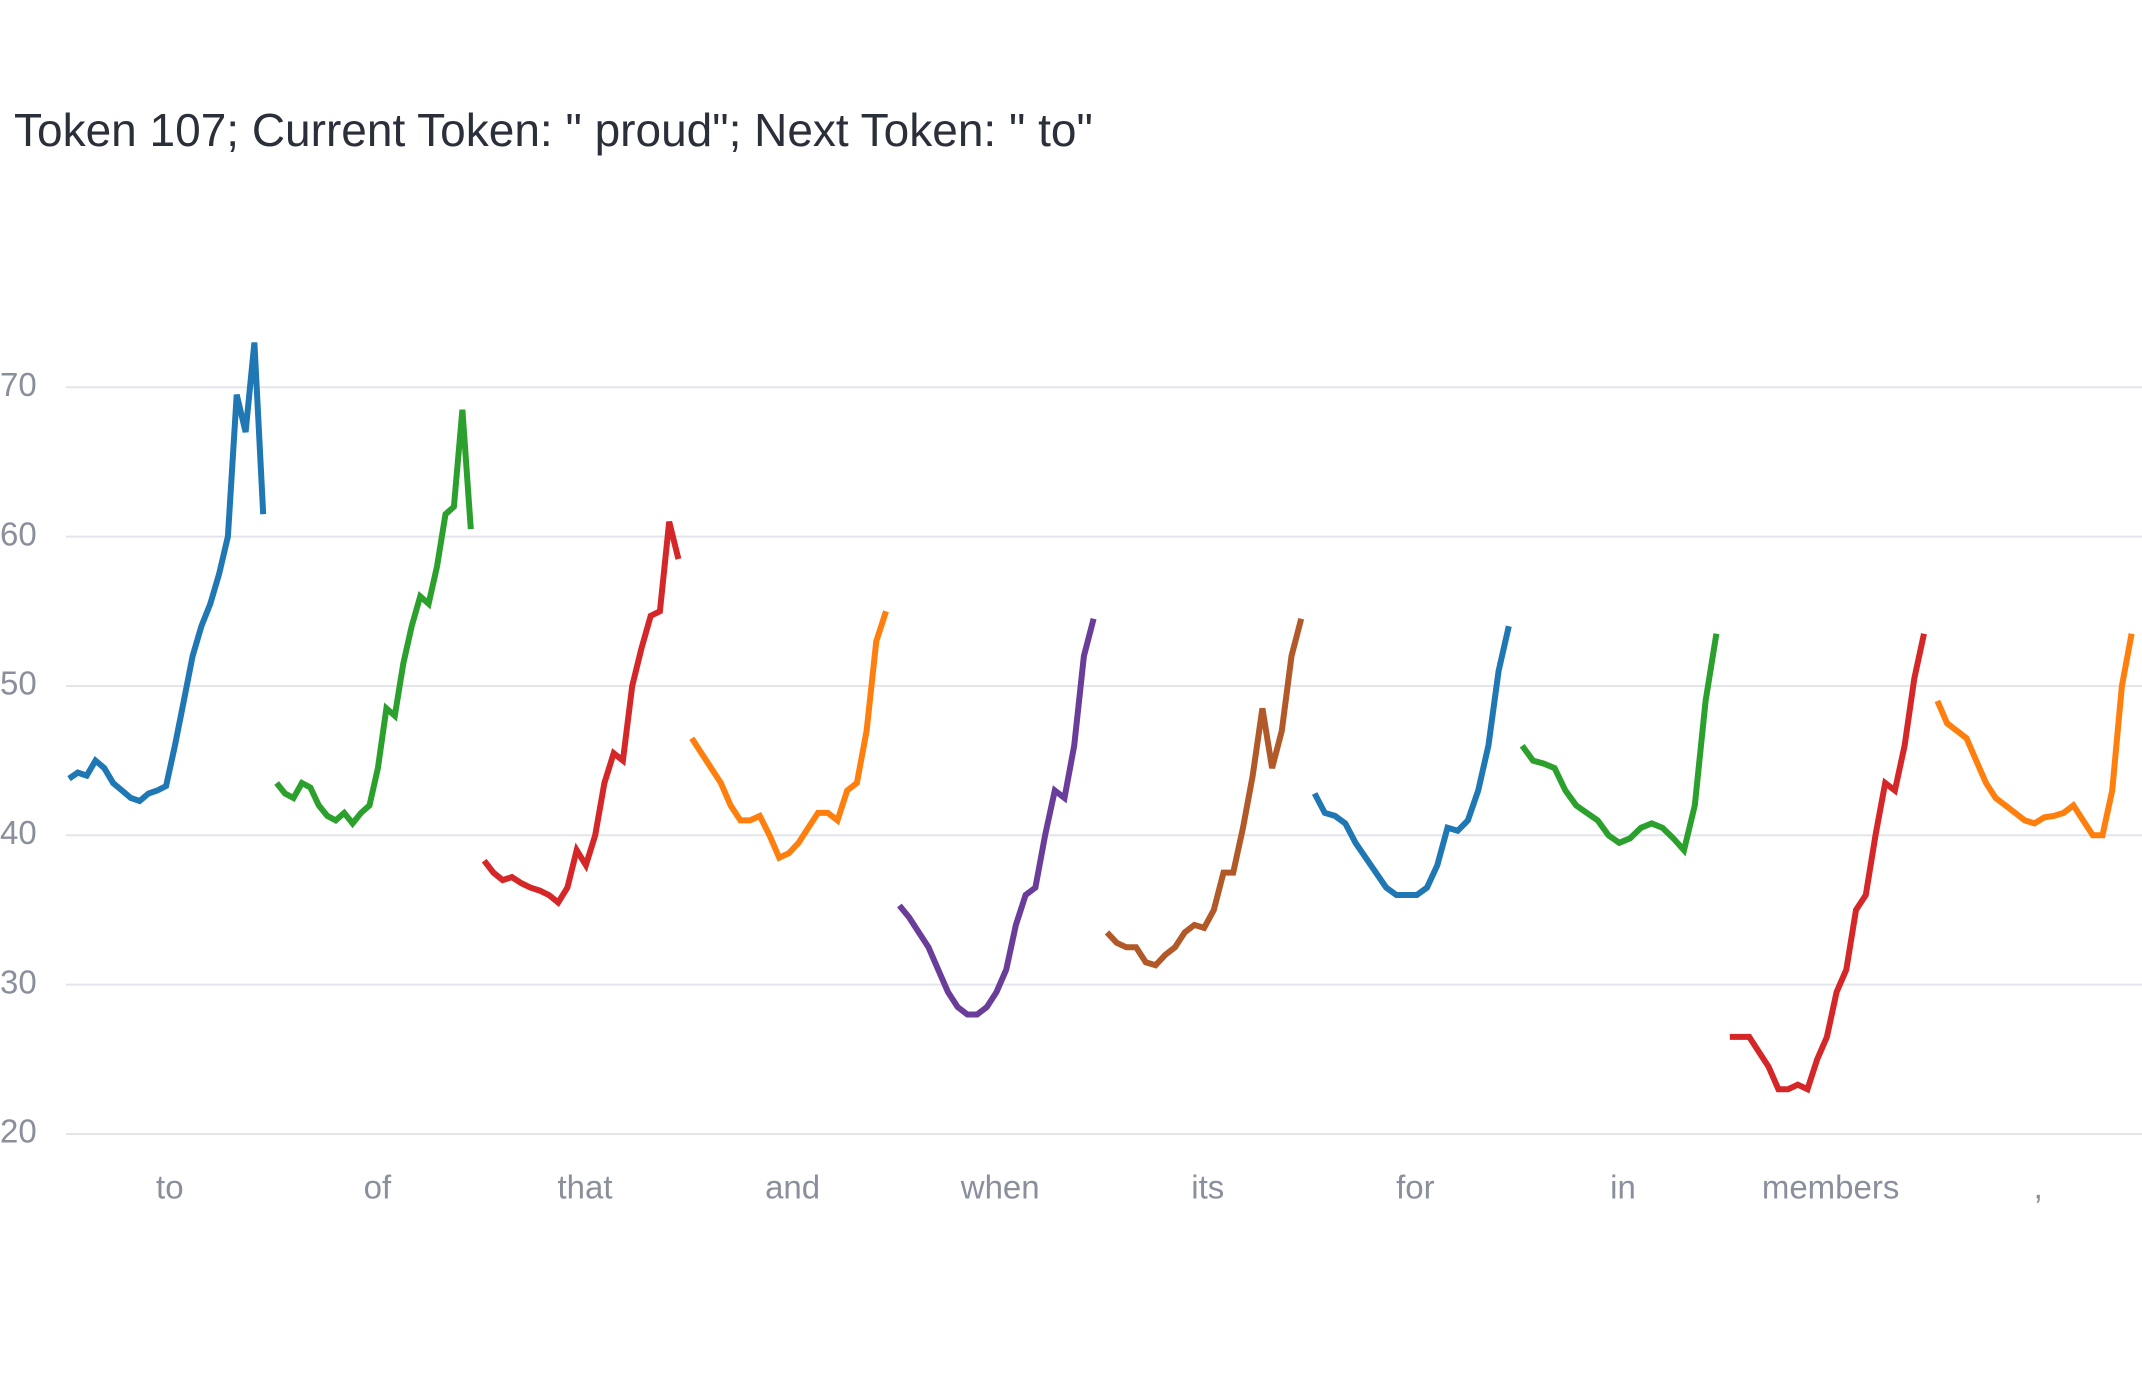  I want to click on x-tick-label: members, so click(1831, 1187).